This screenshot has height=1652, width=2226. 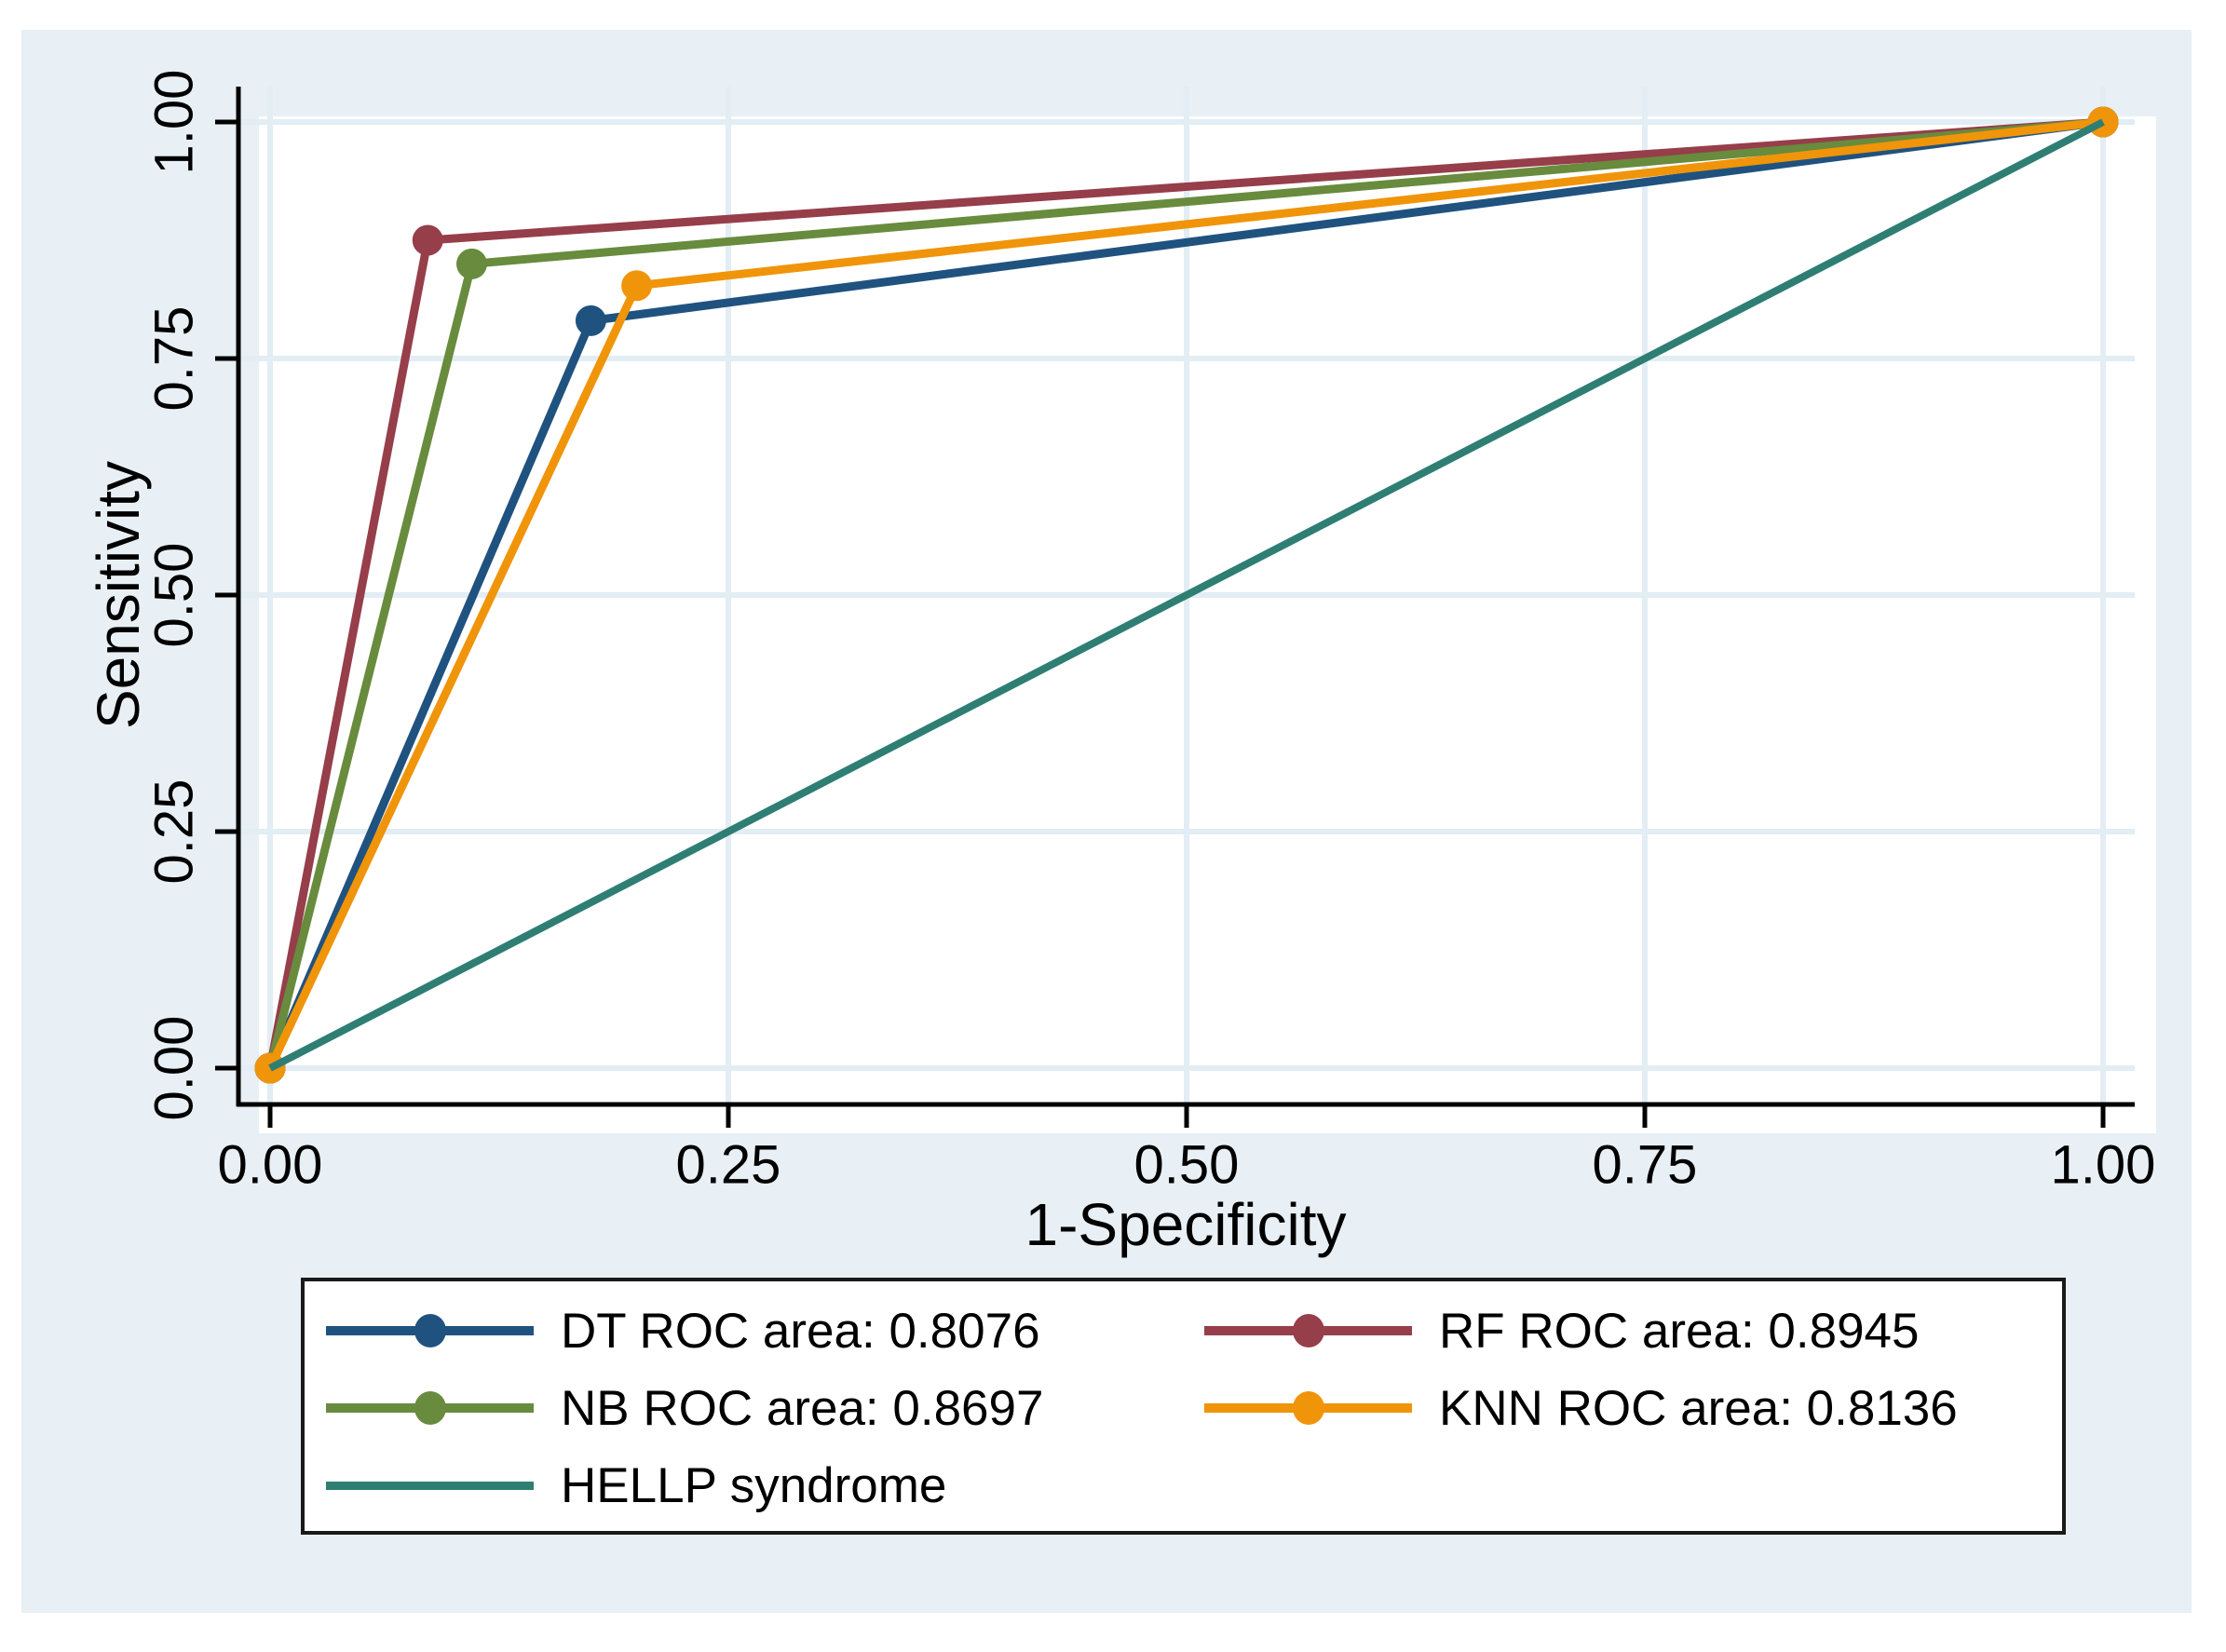 I want to click on dt-legend-line, so click(x=430, y=1330).